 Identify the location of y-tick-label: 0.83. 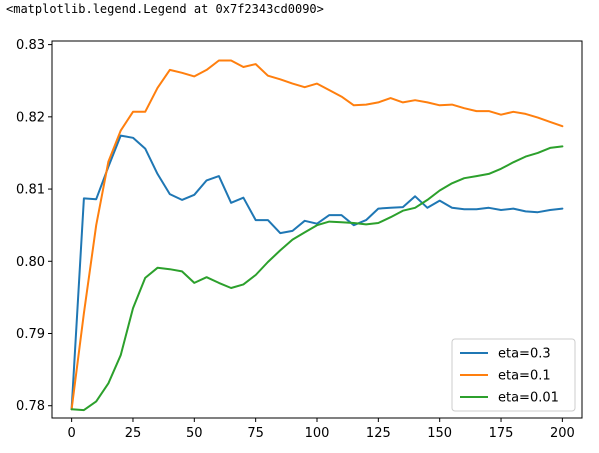
(30, 45).